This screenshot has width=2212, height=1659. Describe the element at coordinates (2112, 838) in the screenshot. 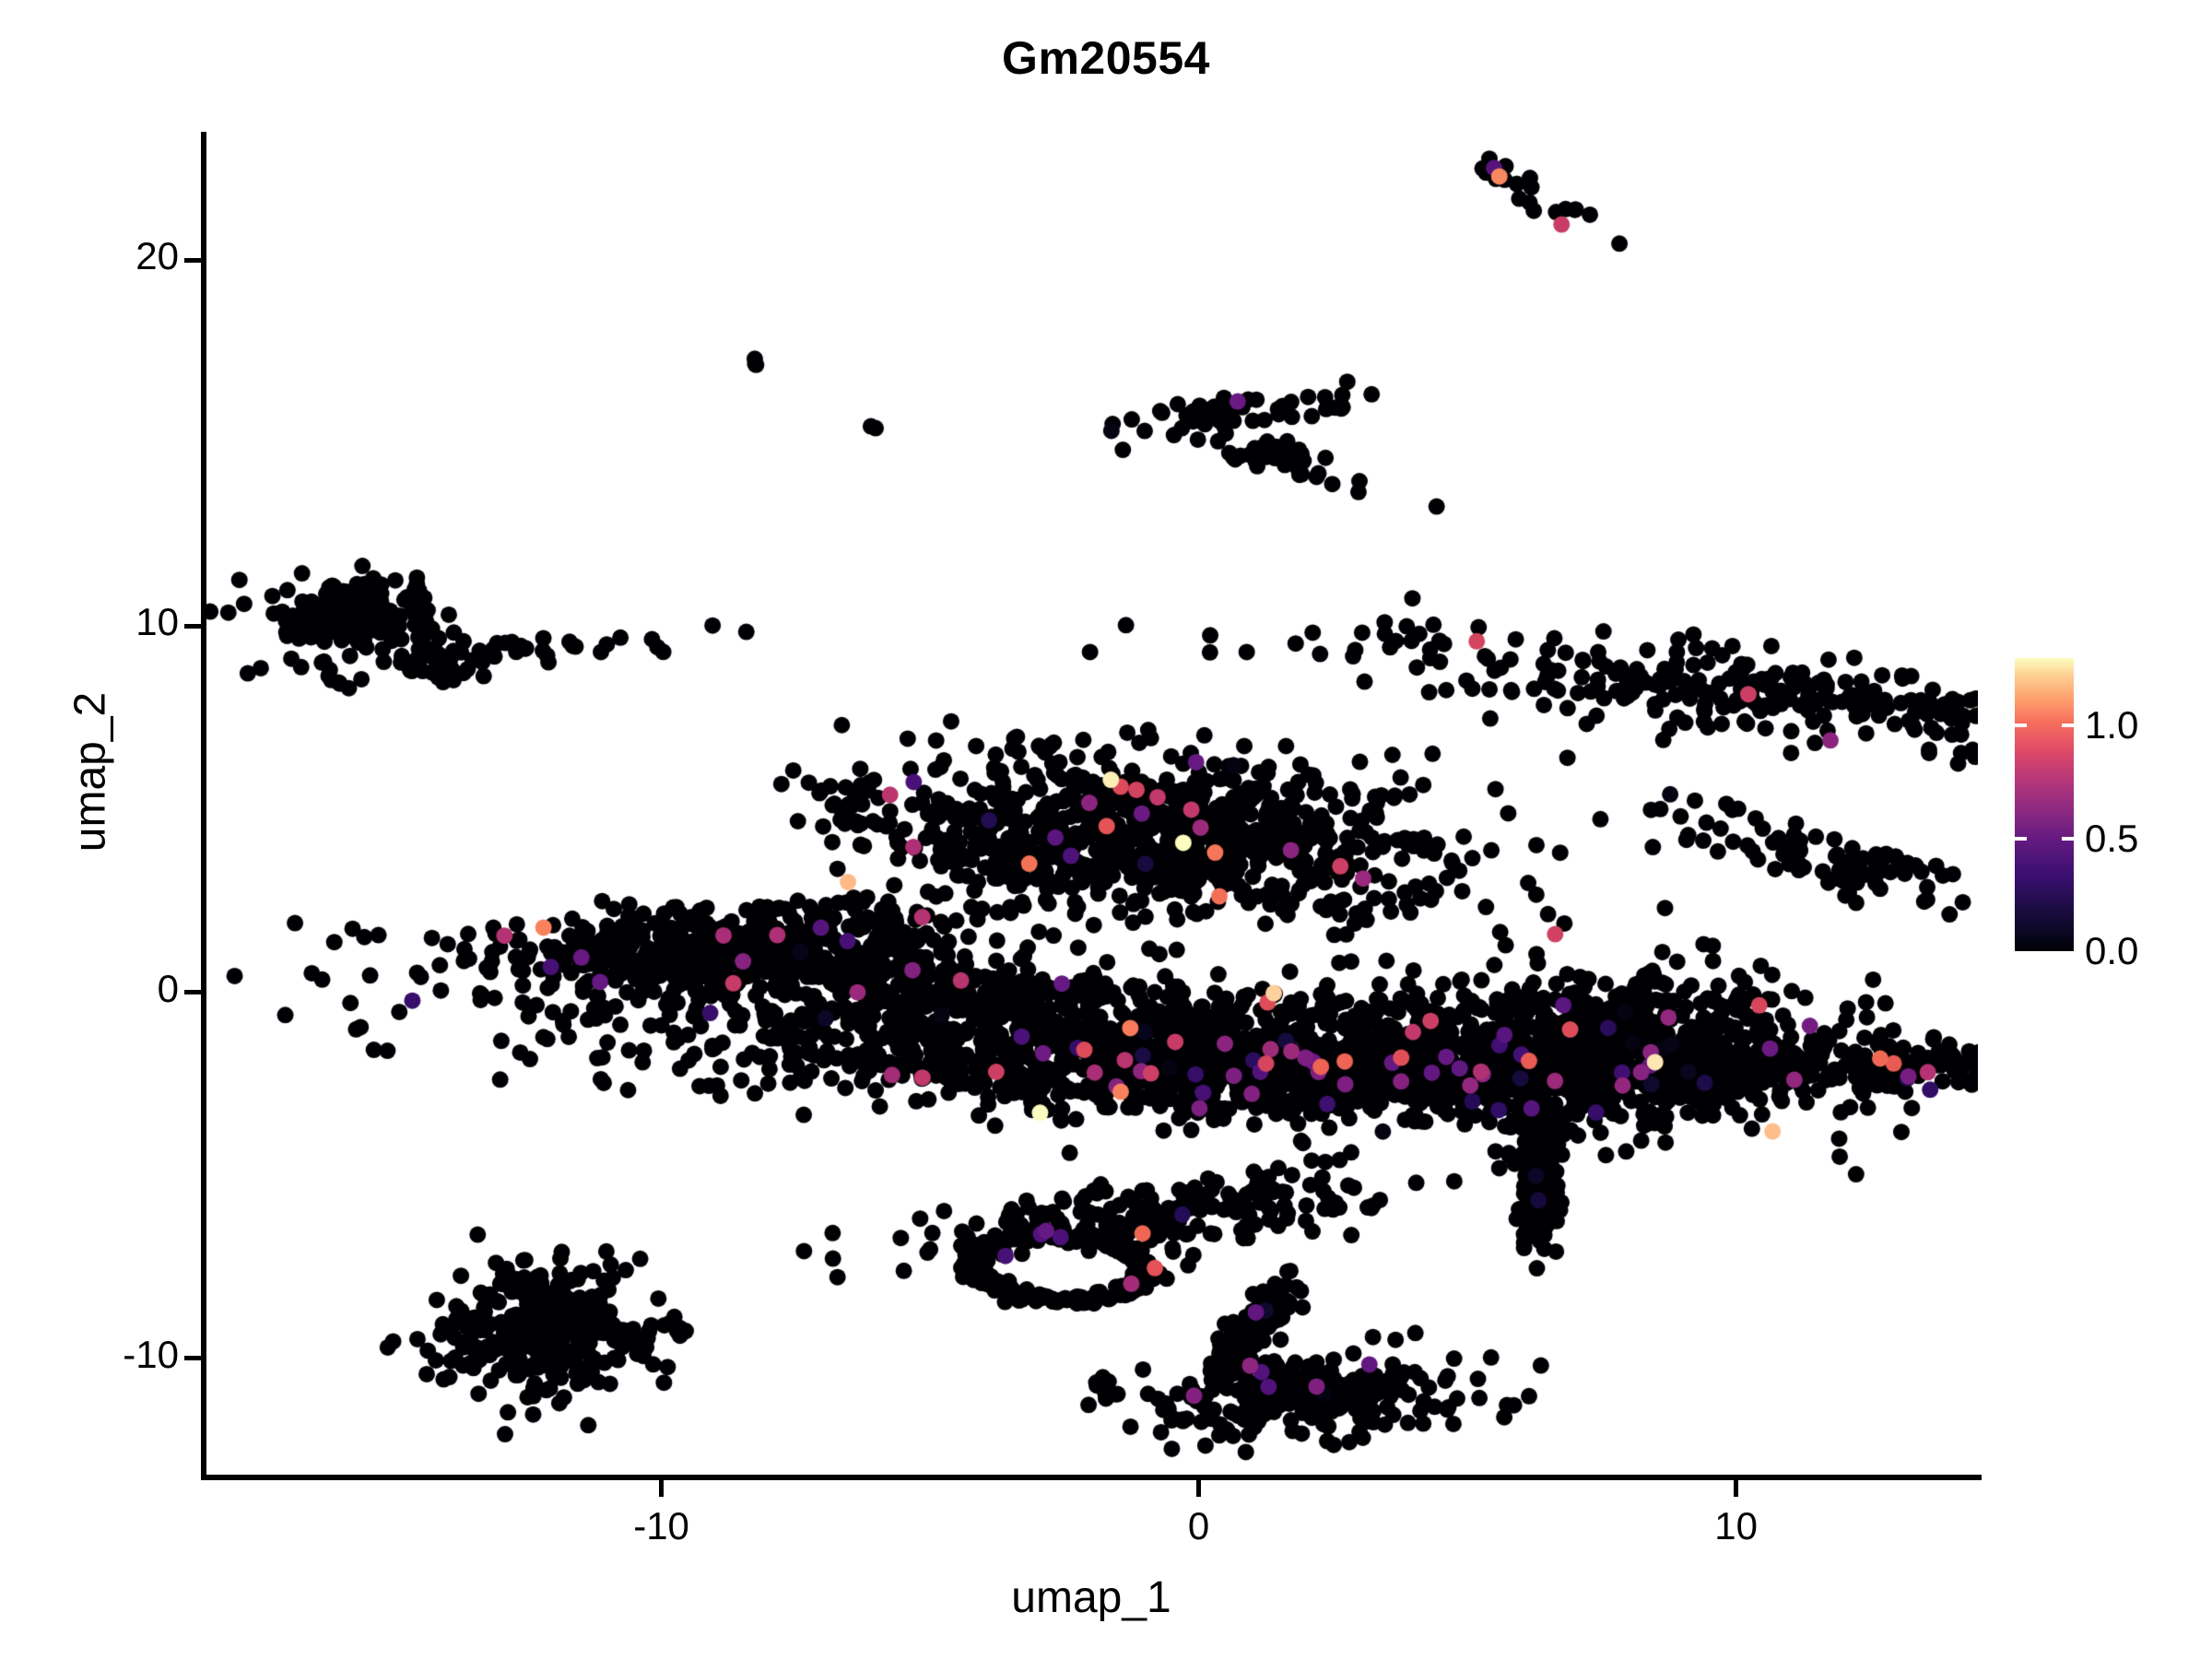

I see `legend-tick-label: 0.5` at that location.